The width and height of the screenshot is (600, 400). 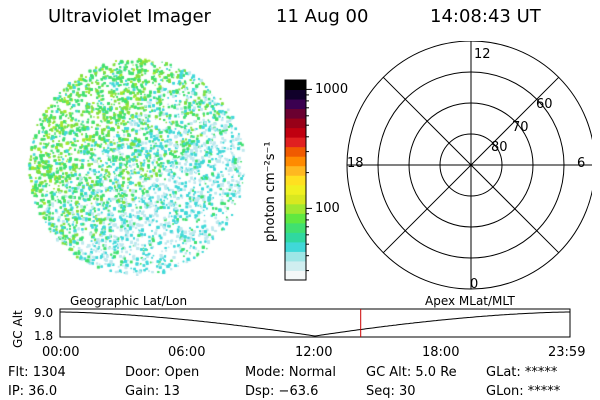 I want to click on door-status: Door: Open, so click(x=162, y=372).